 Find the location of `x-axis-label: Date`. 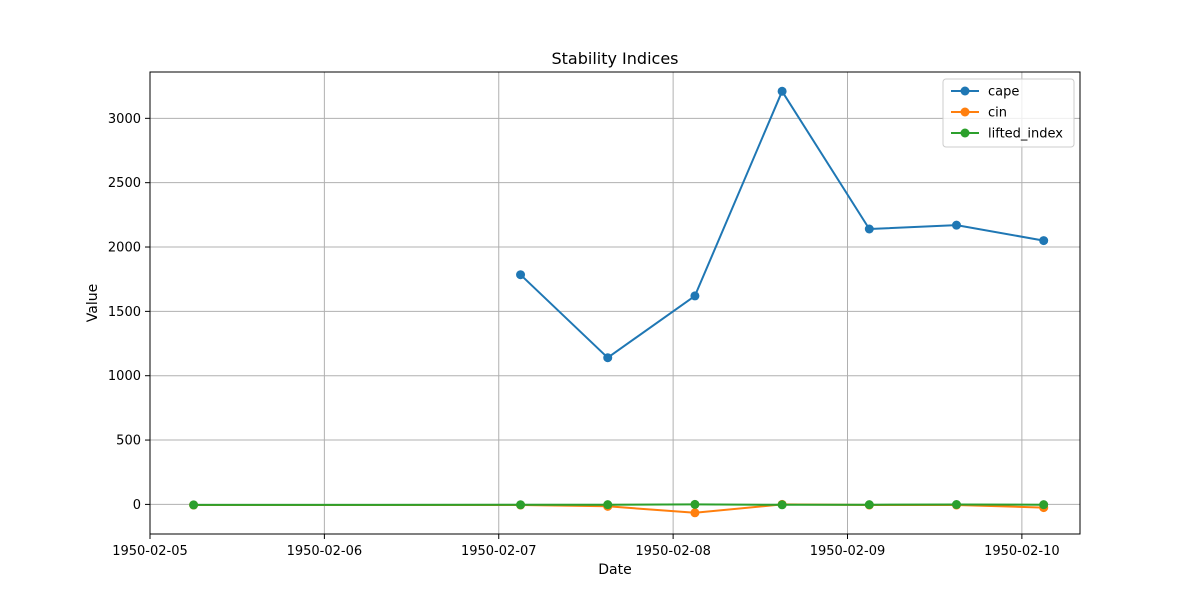

x-axis-label: Date is located at coordinates (614, 570).